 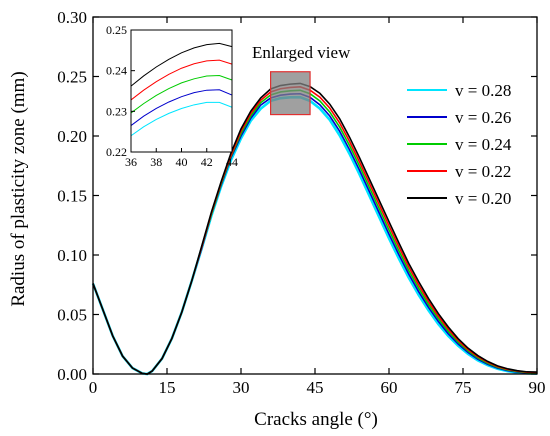 What do you see at coordinates (116, 152) in the screenshot?
I see `inset-y-tick-label: 0.22` at bounding box center [116, 152].